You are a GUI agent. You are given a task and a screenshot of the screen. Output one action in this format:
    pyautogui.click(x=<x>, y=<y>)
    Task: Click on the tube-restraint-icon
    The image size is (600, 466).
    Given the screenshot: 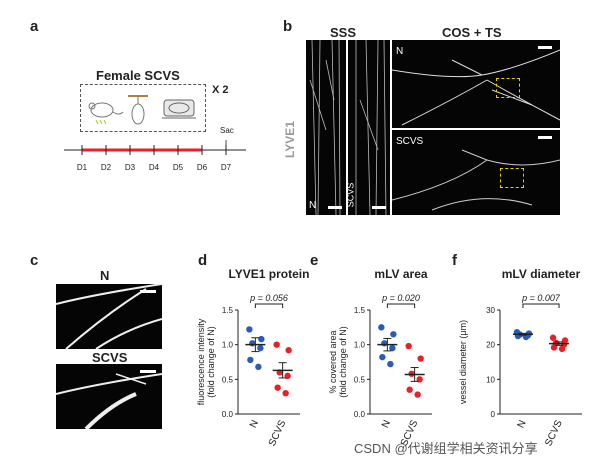 What is the action you would take?
    pyautogui.click(x=179, y=109)
    